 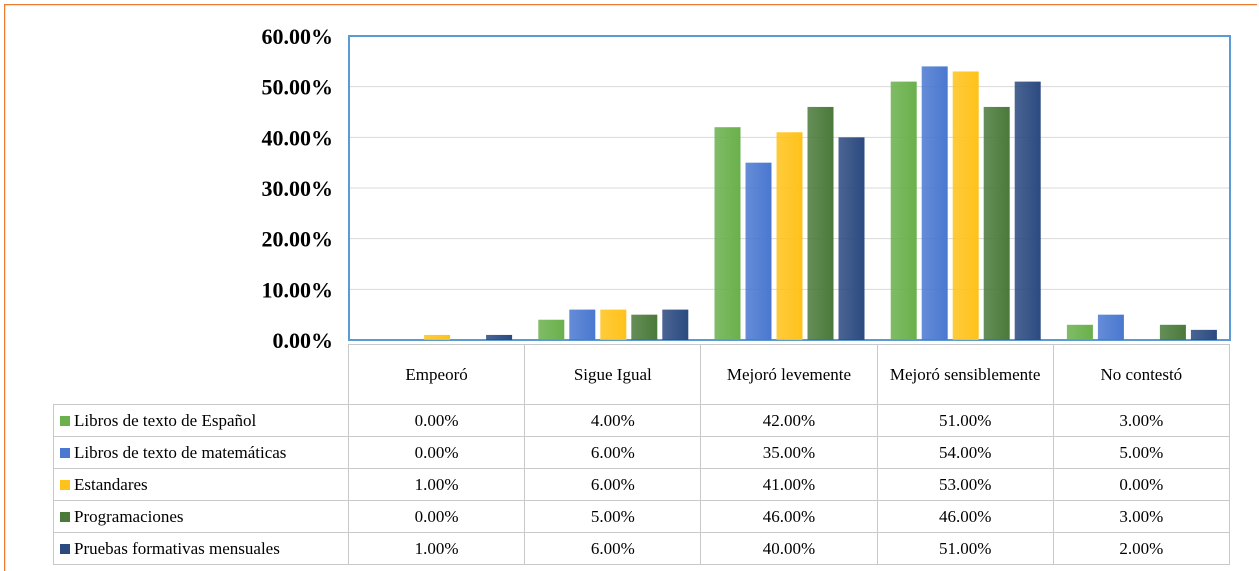 I want to click on series-name-cell: Libros de texto de Español, so click(x=201, y=420).